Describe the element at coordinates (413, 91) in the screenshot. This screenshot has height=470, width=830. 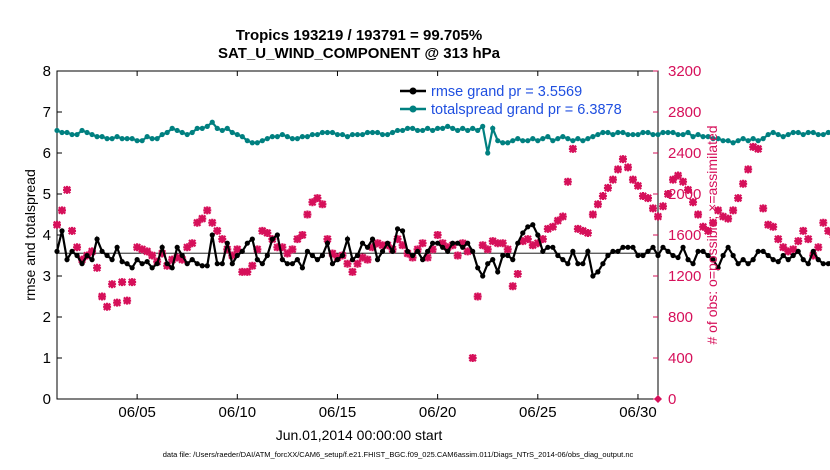
I see `legend-rmse-marker` at that location.